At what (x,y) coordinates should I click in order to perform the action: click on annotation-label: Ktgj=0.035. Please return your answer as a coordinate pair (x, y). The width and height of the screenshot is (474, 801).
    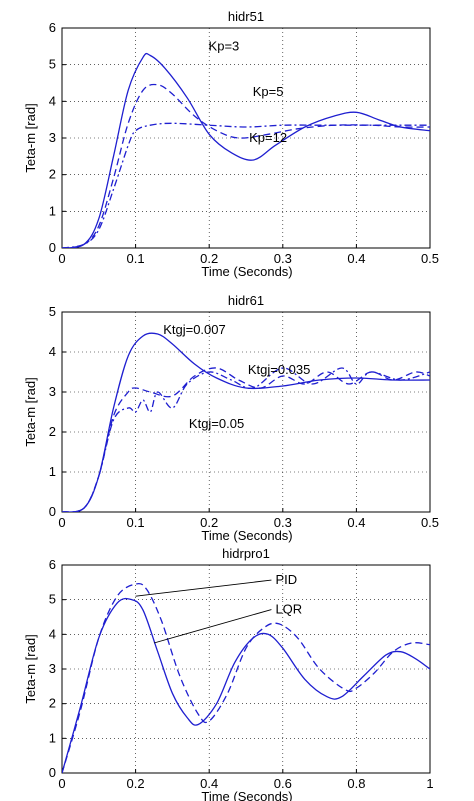
    Looking at the image, I should click on (279, 369).